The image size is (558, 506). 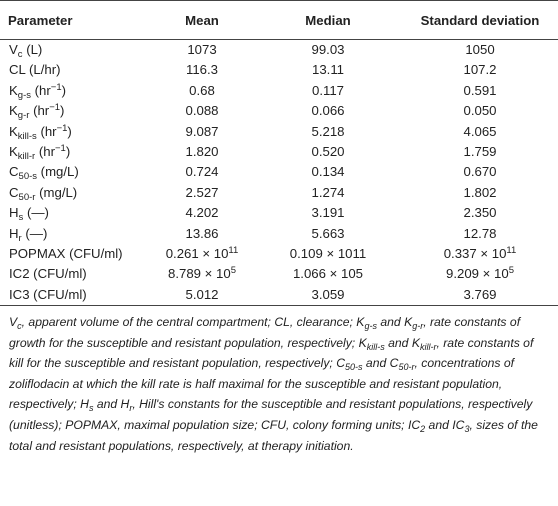 What do you see at coordinates (48, 294) in the screenshot?
I see `cell-parameter-base: IC3 (CFU/ml)` at bounding box center [48, 294].